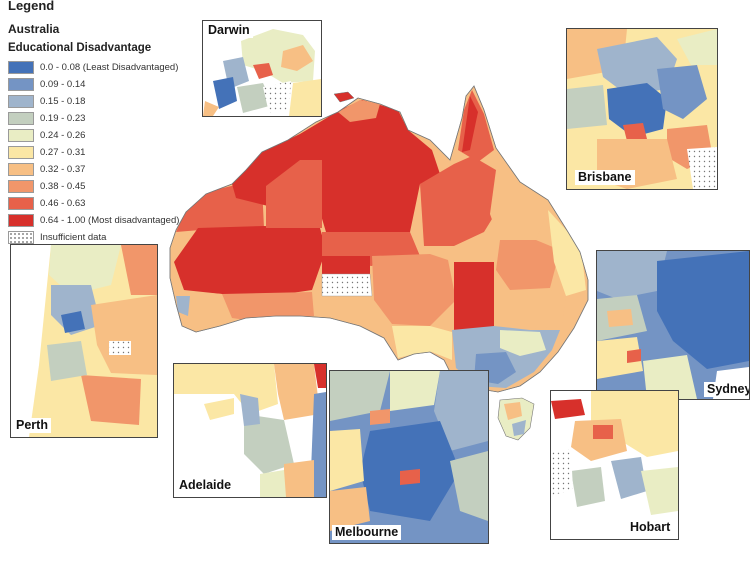 Image resolution: width=754 pixels, height=566 pixels. I want to click on inset-label-hobart: Hobart, so click(650, 527).